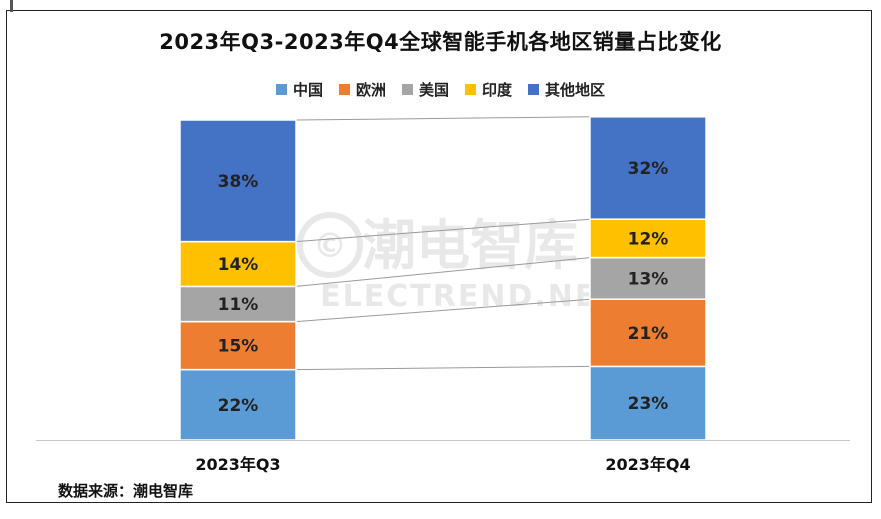  What do you see at coordinates (370, 90) in the screenshot?
I see `legend-label: 欧洲` at bounding box center [370, 90].